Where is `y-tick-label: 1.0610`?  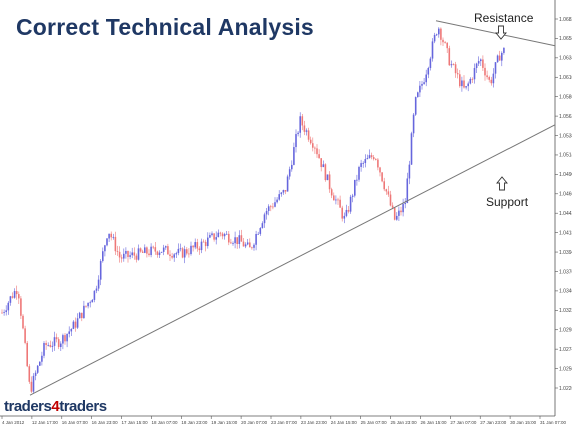
y-tick-label: 1.0610 is located at coordinates (565, 78).